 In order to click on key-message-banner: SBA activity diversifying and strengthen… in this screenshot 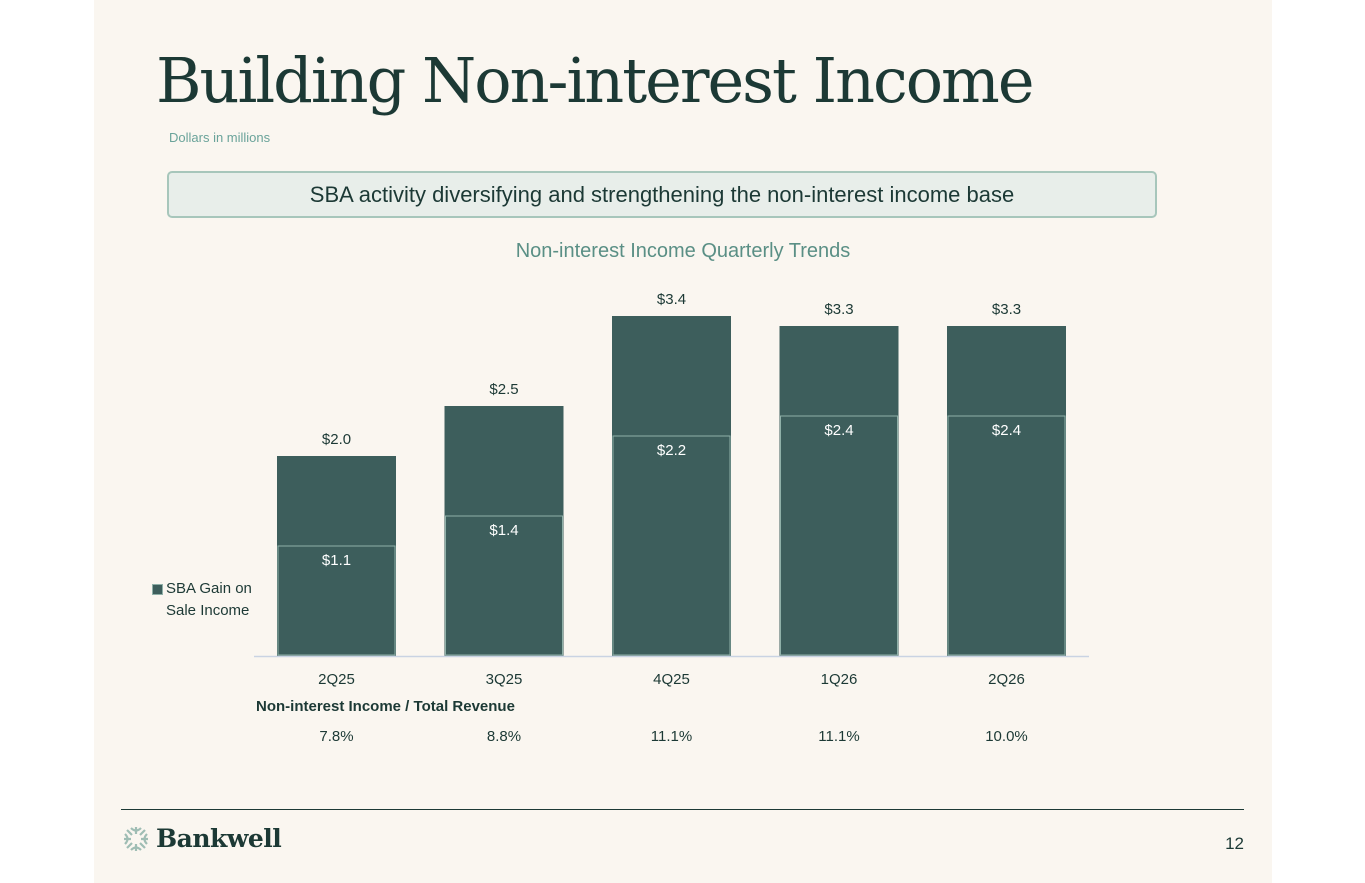, I will do `click(662, 194)`.